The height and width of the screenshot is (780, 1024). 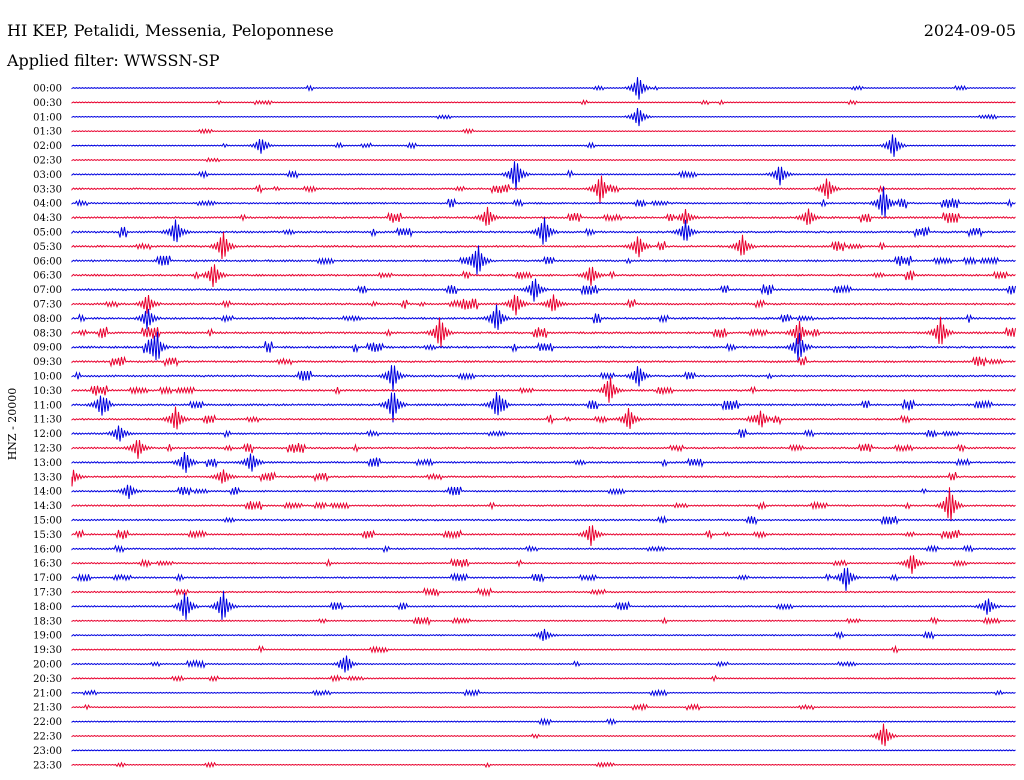 I want to click on row-time-label: 23:00, so click(x=47, y=751).